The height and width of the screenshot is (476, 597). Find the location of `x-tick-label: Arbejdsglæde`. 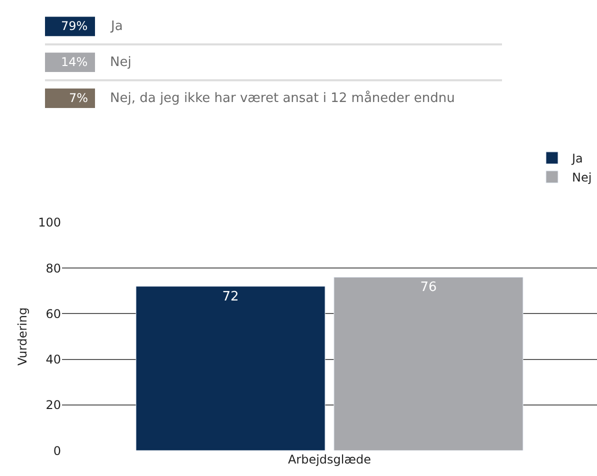

x-tick-label: Arbejdsglæde is located at coordinates (330, 459).